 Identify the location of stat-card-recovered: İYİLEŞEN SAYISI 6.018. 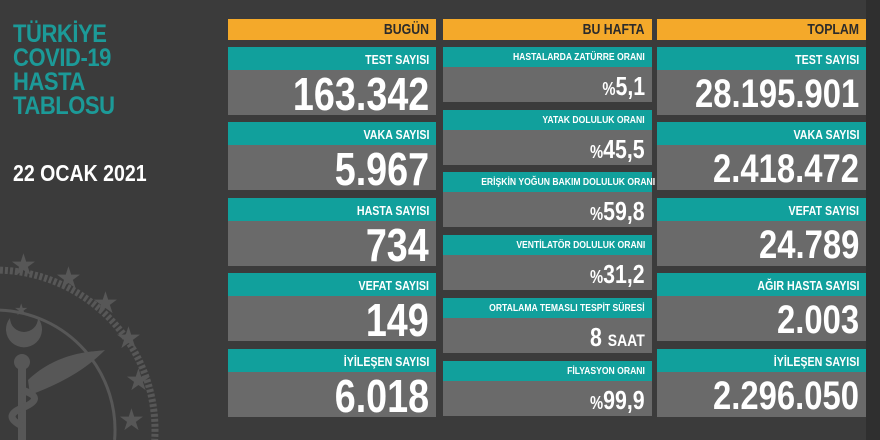
(332, 385).